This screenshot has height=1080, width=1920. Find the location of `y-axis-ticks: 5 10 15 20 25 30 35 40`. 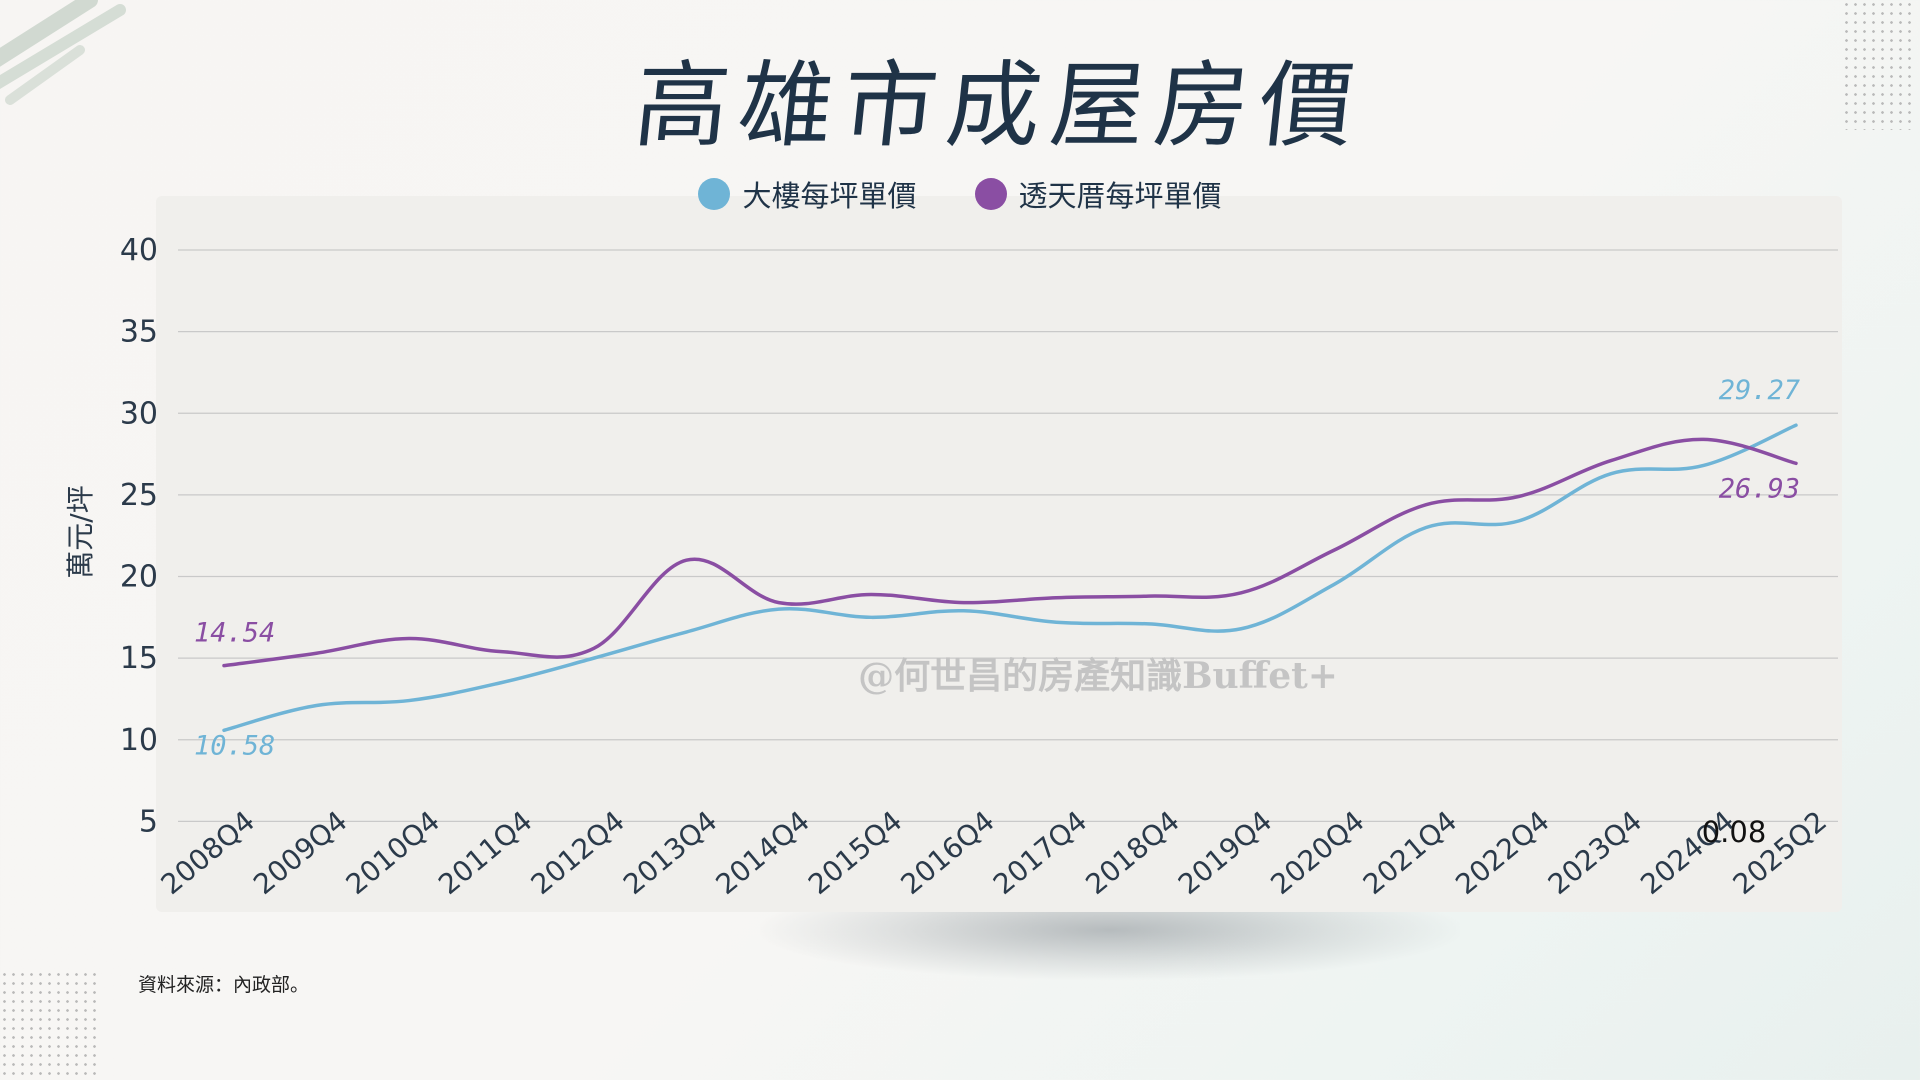

y-axis-ticks: 5 10 15 20 25 30 35 40 is located at coordinates (139, 536).